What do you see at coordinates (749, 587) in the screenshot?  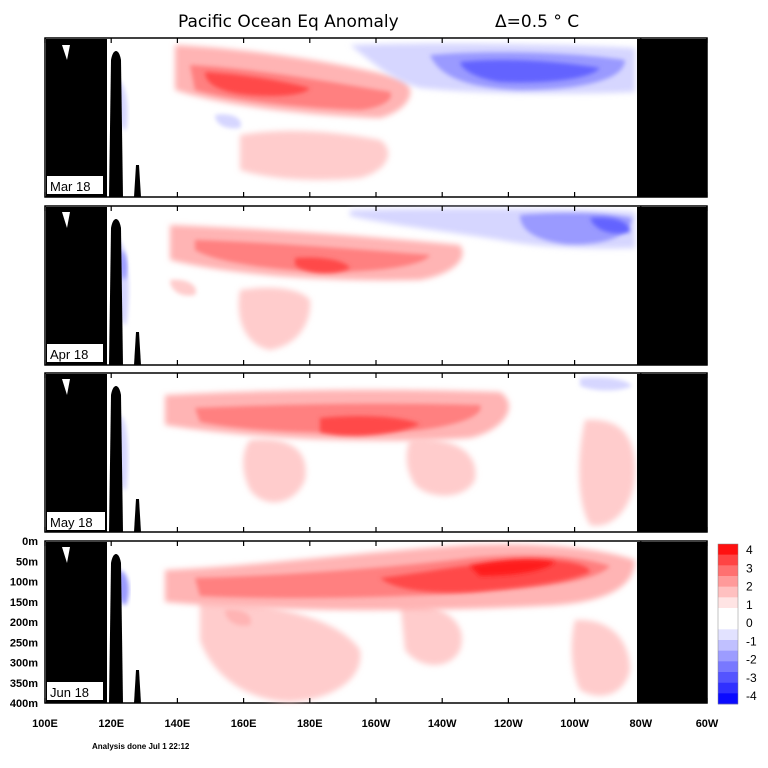 I see `colorbar-label: 2` at bounding box center [749, 587].